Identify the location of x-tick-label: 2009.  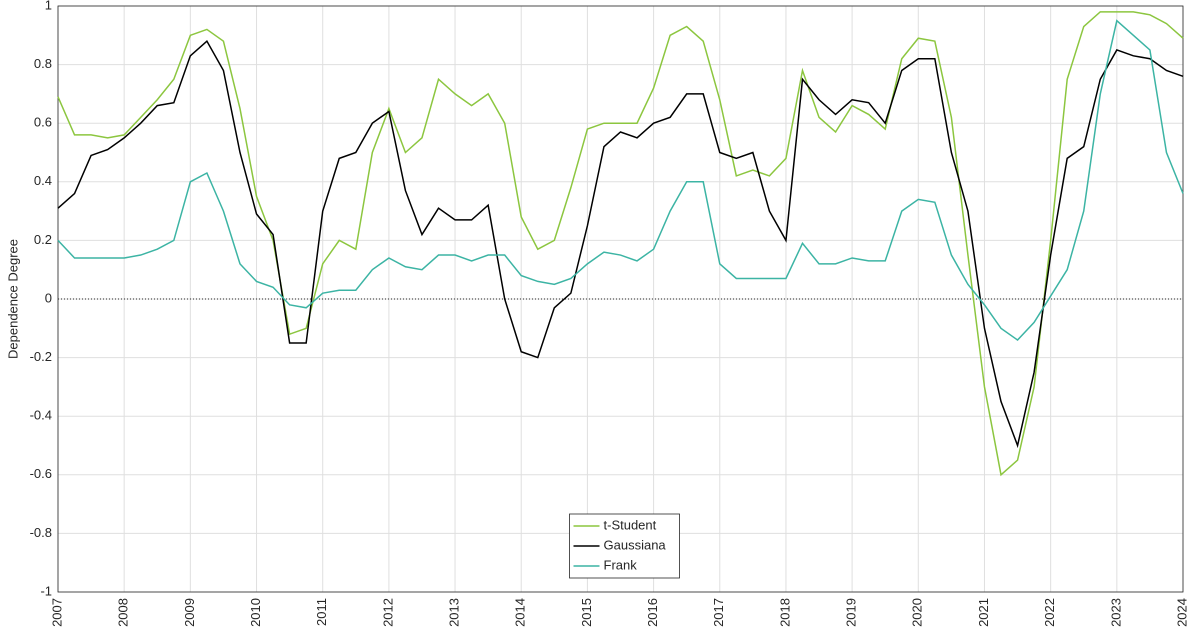
(189, 612).